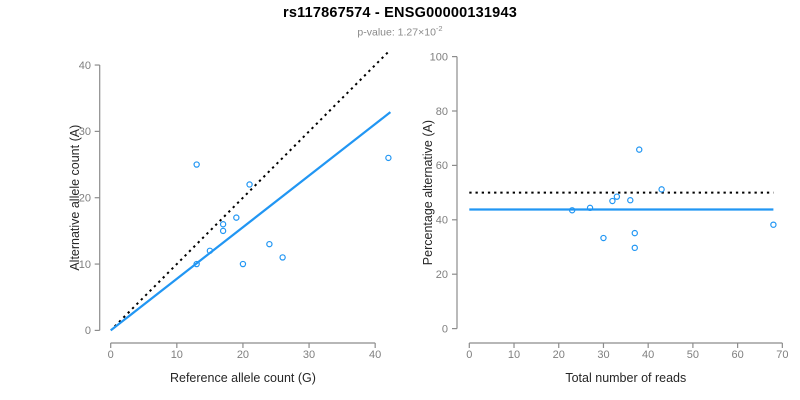  Describe the element at coordinates (439, 28) in the screenshot. I see `p-value-exponent: -2` at that location.